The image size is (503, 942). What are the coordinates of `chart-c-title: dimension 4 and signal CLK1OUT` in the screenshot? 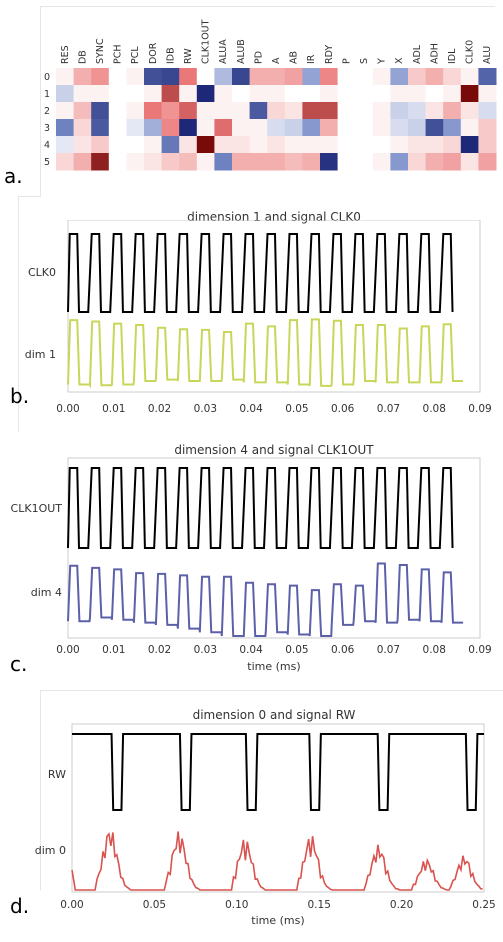 It's located at (274, 450).